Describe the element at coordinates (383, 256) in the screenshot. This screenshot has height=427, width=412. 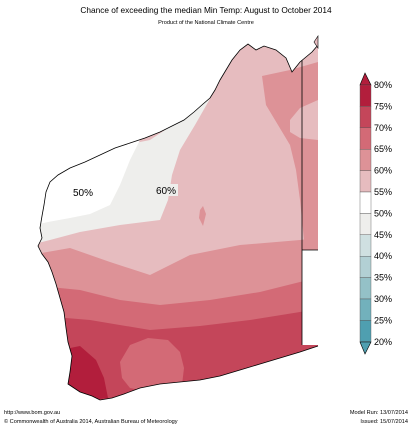
I see `legend-tick-label: 40%` at that location.